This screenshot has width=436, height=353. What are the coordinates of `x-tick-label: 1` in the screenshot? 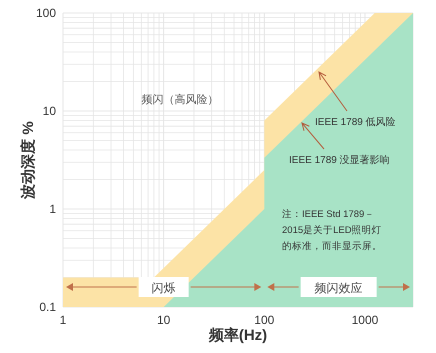 It's located at (63, 320).